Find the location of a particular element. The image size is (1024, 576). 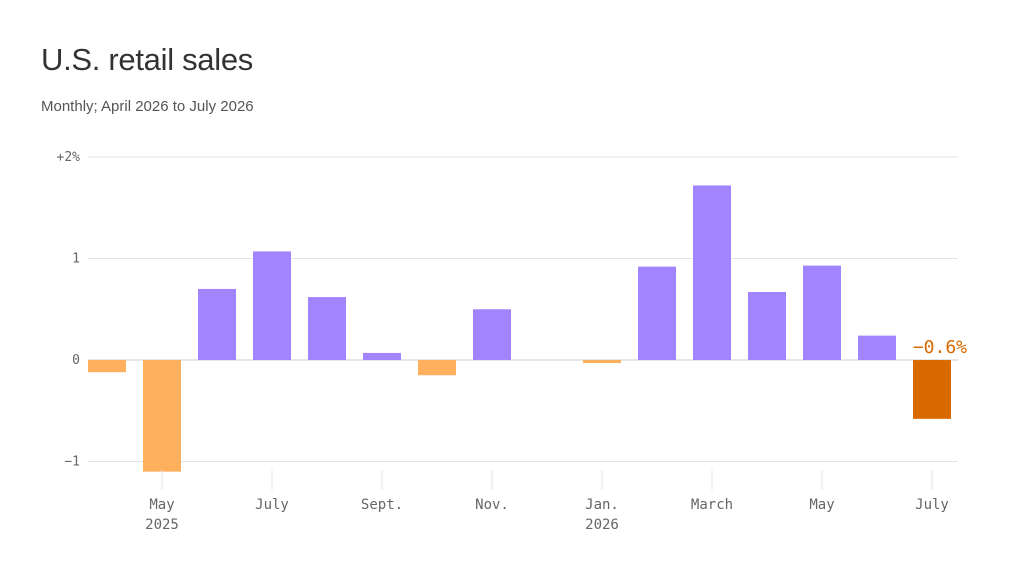

bar-may-2025 is located at coordinates (162, 416).